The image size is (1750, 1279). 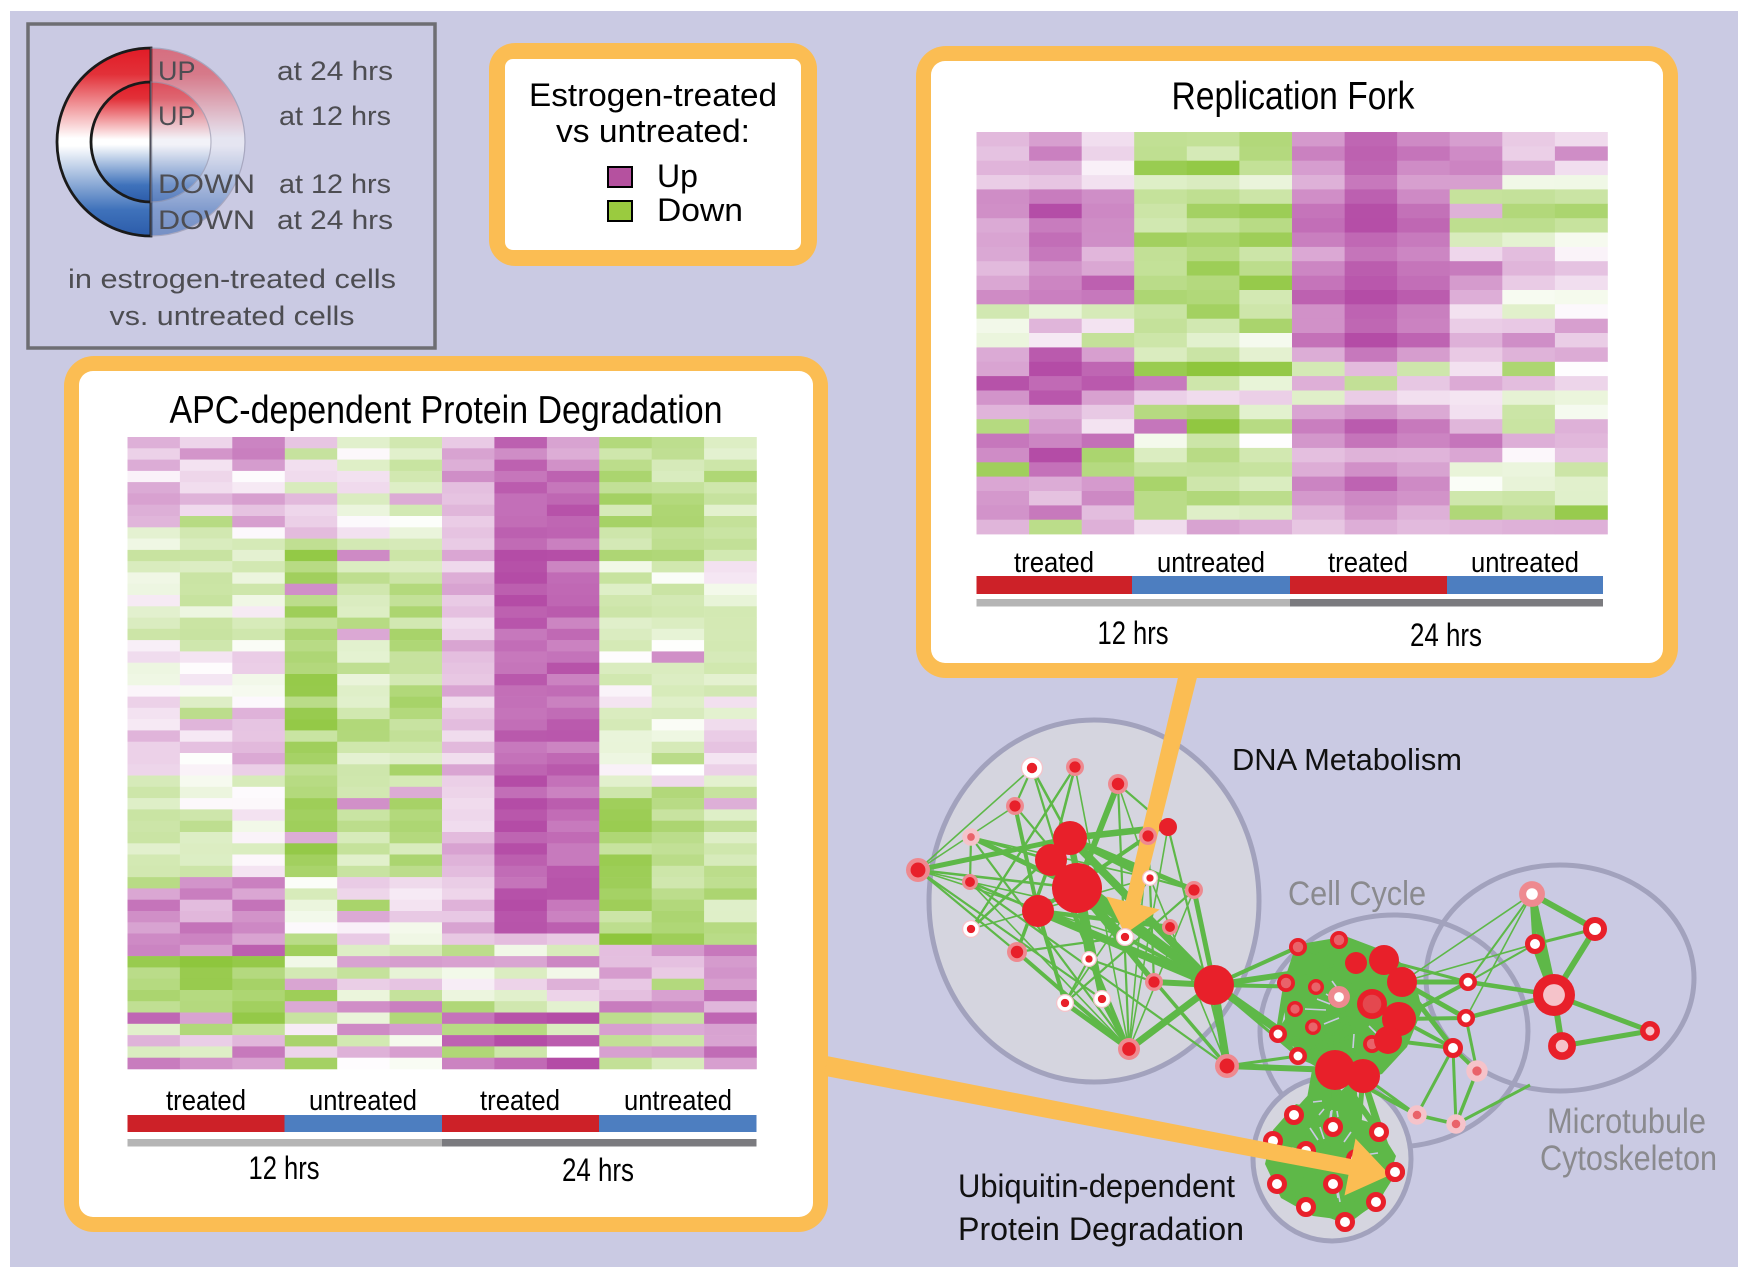 I want to click on svg-text: in estrogen-treated cells, so click(x=232, y=279).